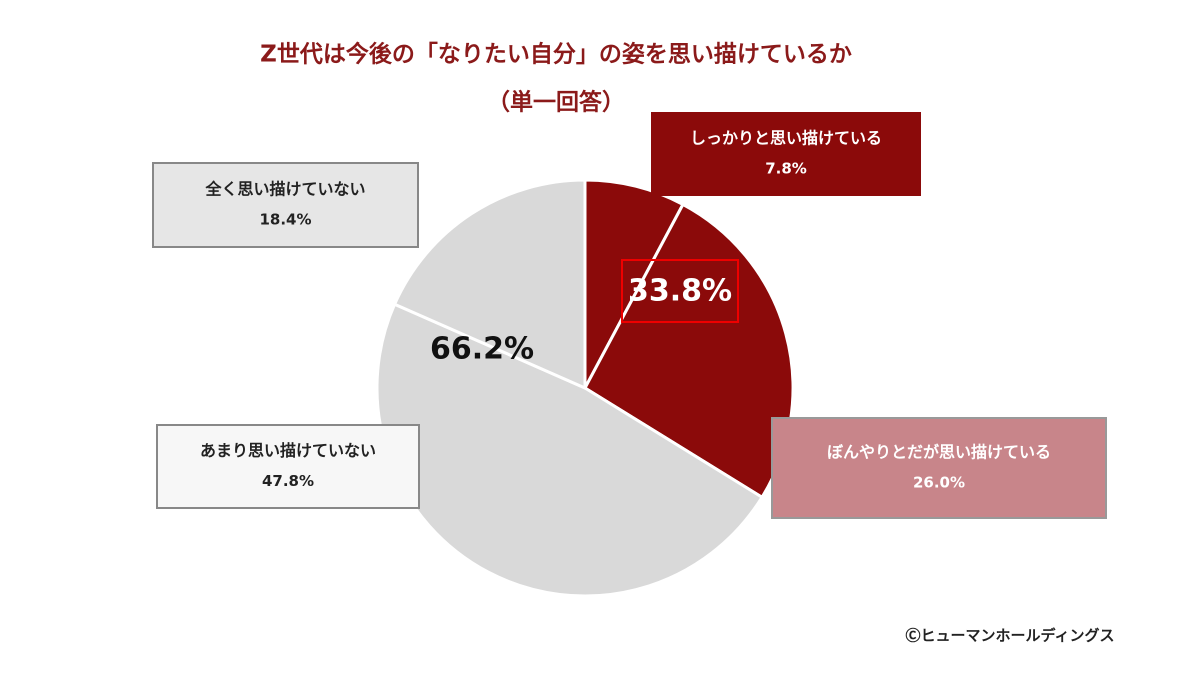  Describe the element at coordinates (482, 349) in the screenshot. I see `group-label: 66.2%` at that location.